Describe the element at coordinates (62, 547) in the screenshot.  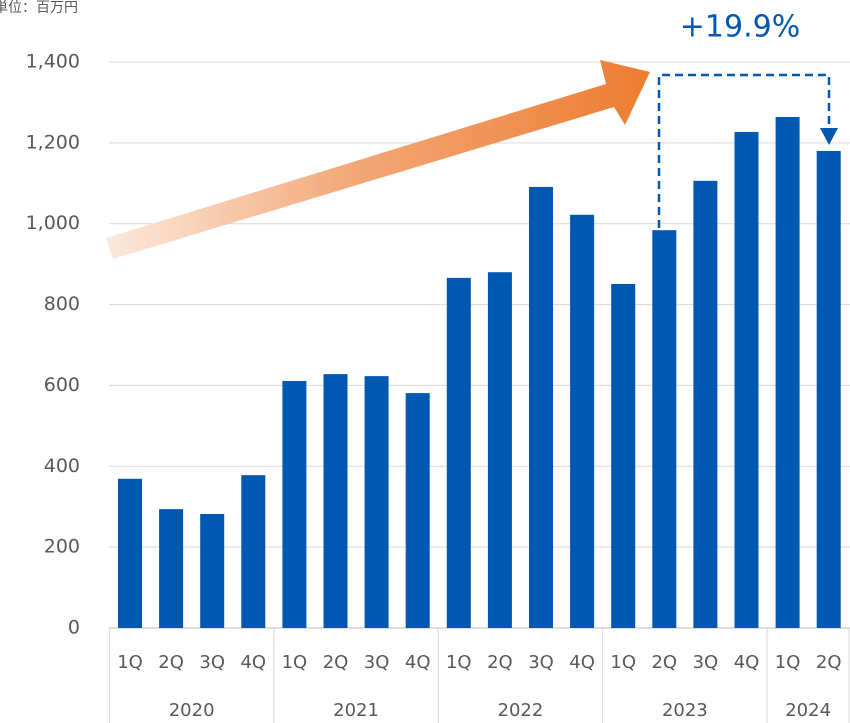
I see `y-tick-label: 200` at that location.